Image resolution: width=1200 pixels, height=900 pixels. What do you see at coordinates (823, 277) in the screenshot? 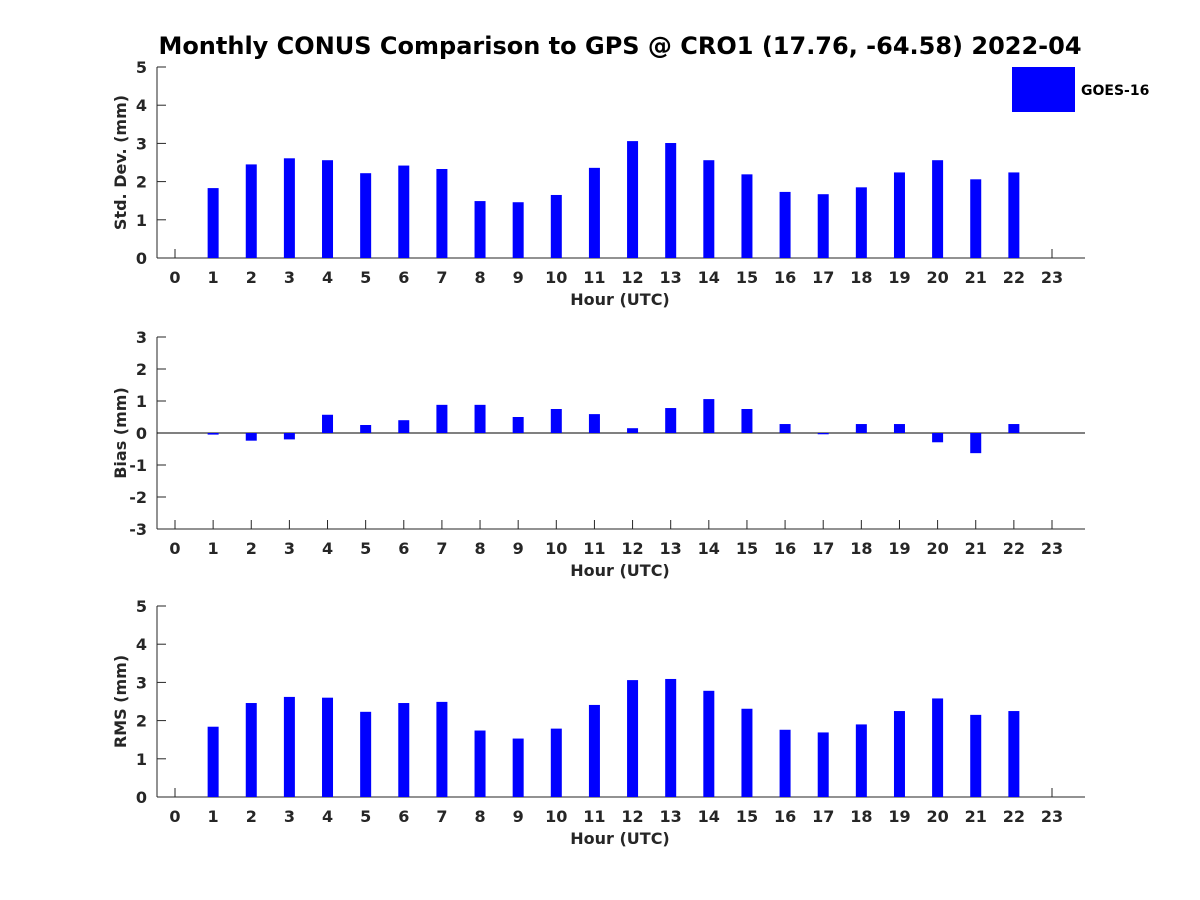
I see `x-tick-label: 17` at bounding box center [823, 277].